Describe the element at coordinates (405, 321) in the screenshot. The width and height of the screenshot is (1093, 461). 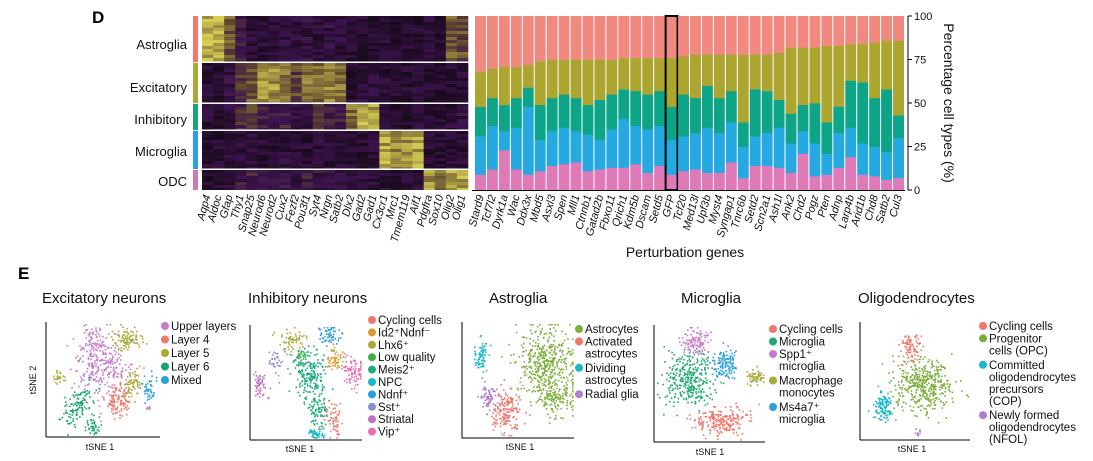
I see `legend-item: Cycling cells` at that location.